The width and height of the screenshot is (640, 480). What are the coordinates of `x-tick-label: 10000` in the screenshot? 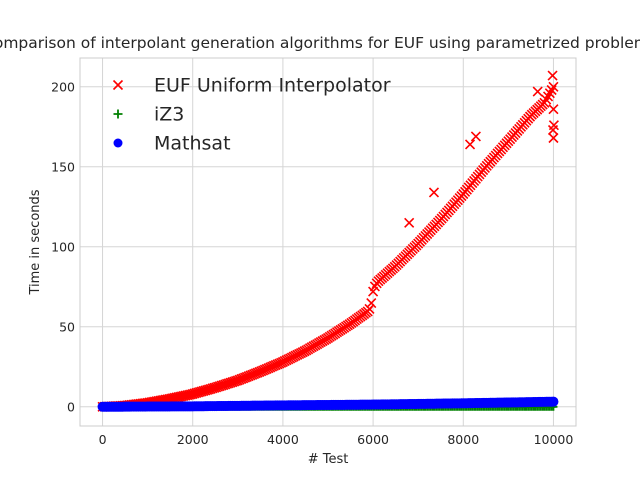 It's located at (554, 439).